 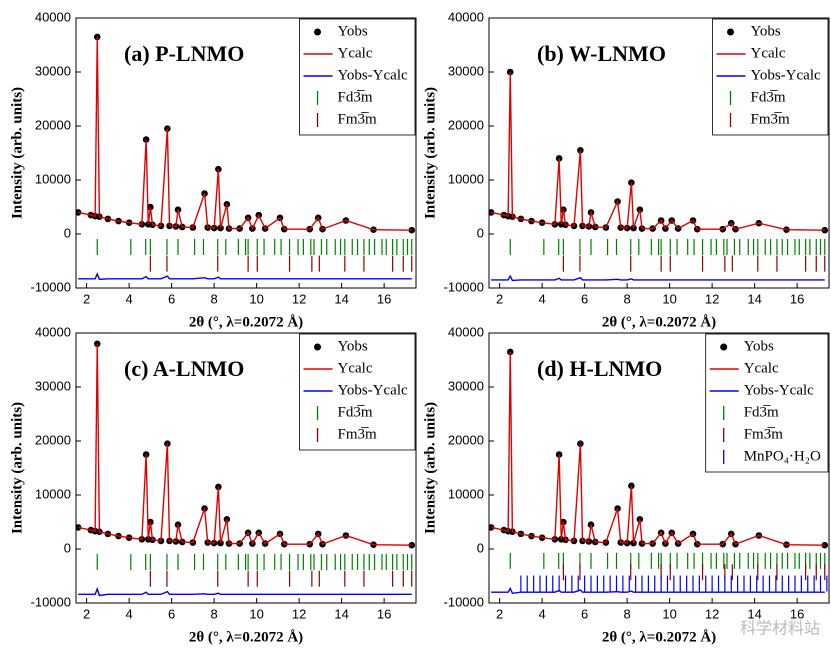 What do you see at coordinates (780, 629) in the screenshot?
I see `watermark: 科学材料站` at bounding box center [780, 629].